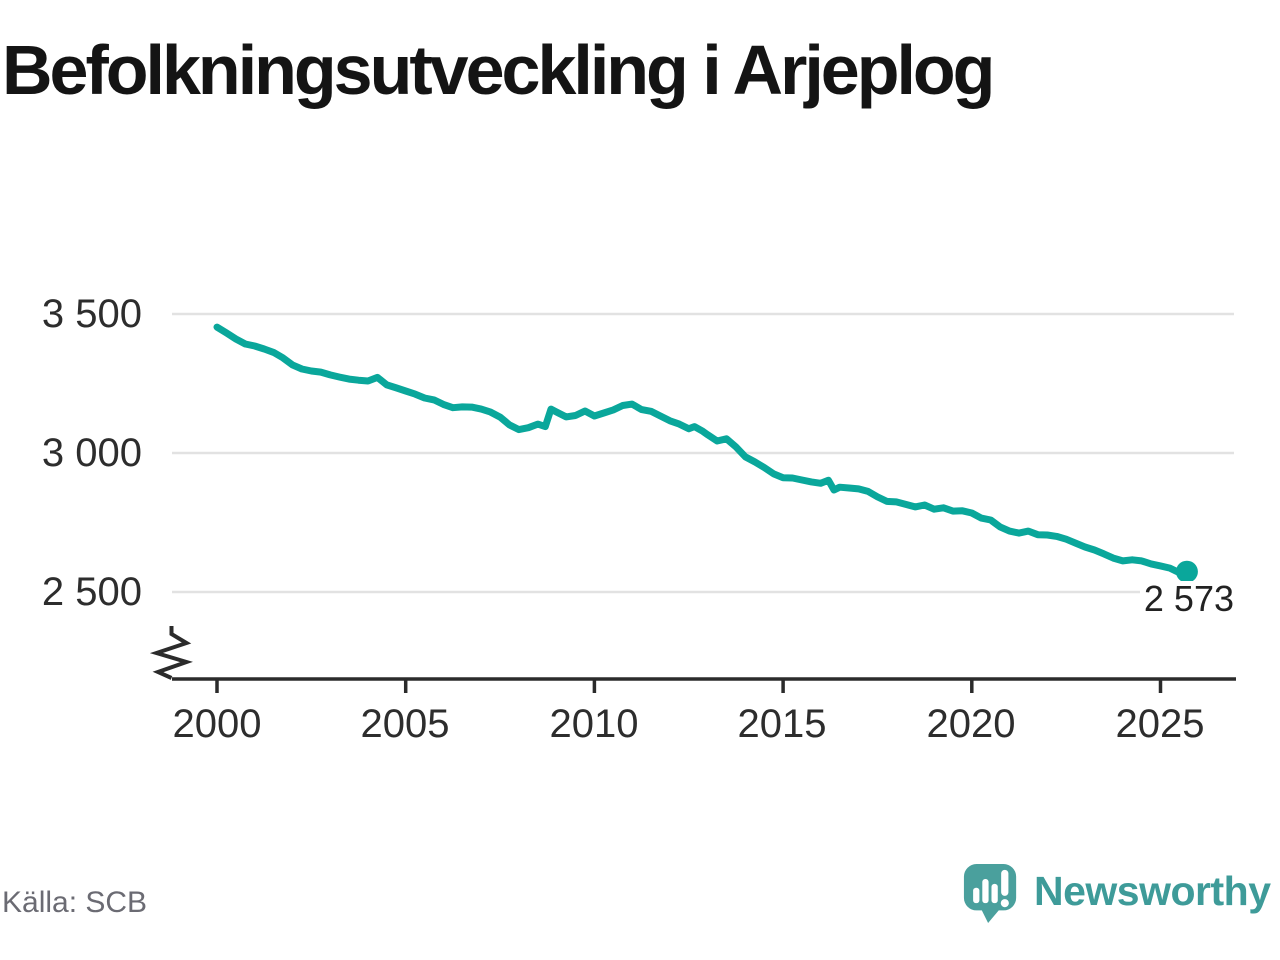 This screenshot has height=960, width=1280. What do you see at coordinates (1188, 599) in the screenshot?
I see `latest-value-label: 2 573` at bounding box center [1188, 599].